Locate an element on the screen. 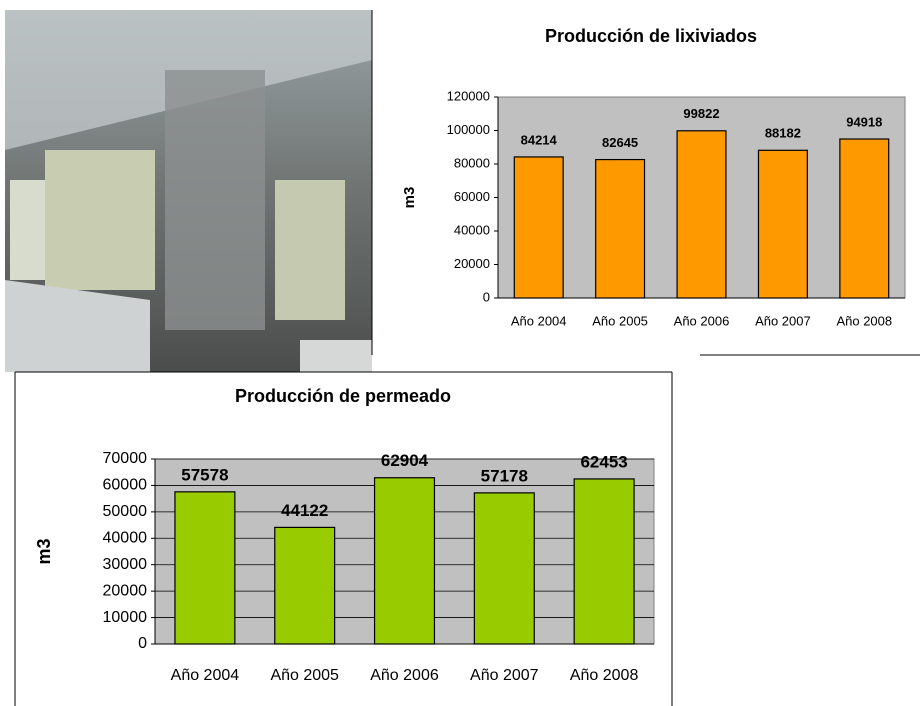 This screenshot has height=706, width=920. value-label: 99822 is located at coordinates (701, 113).